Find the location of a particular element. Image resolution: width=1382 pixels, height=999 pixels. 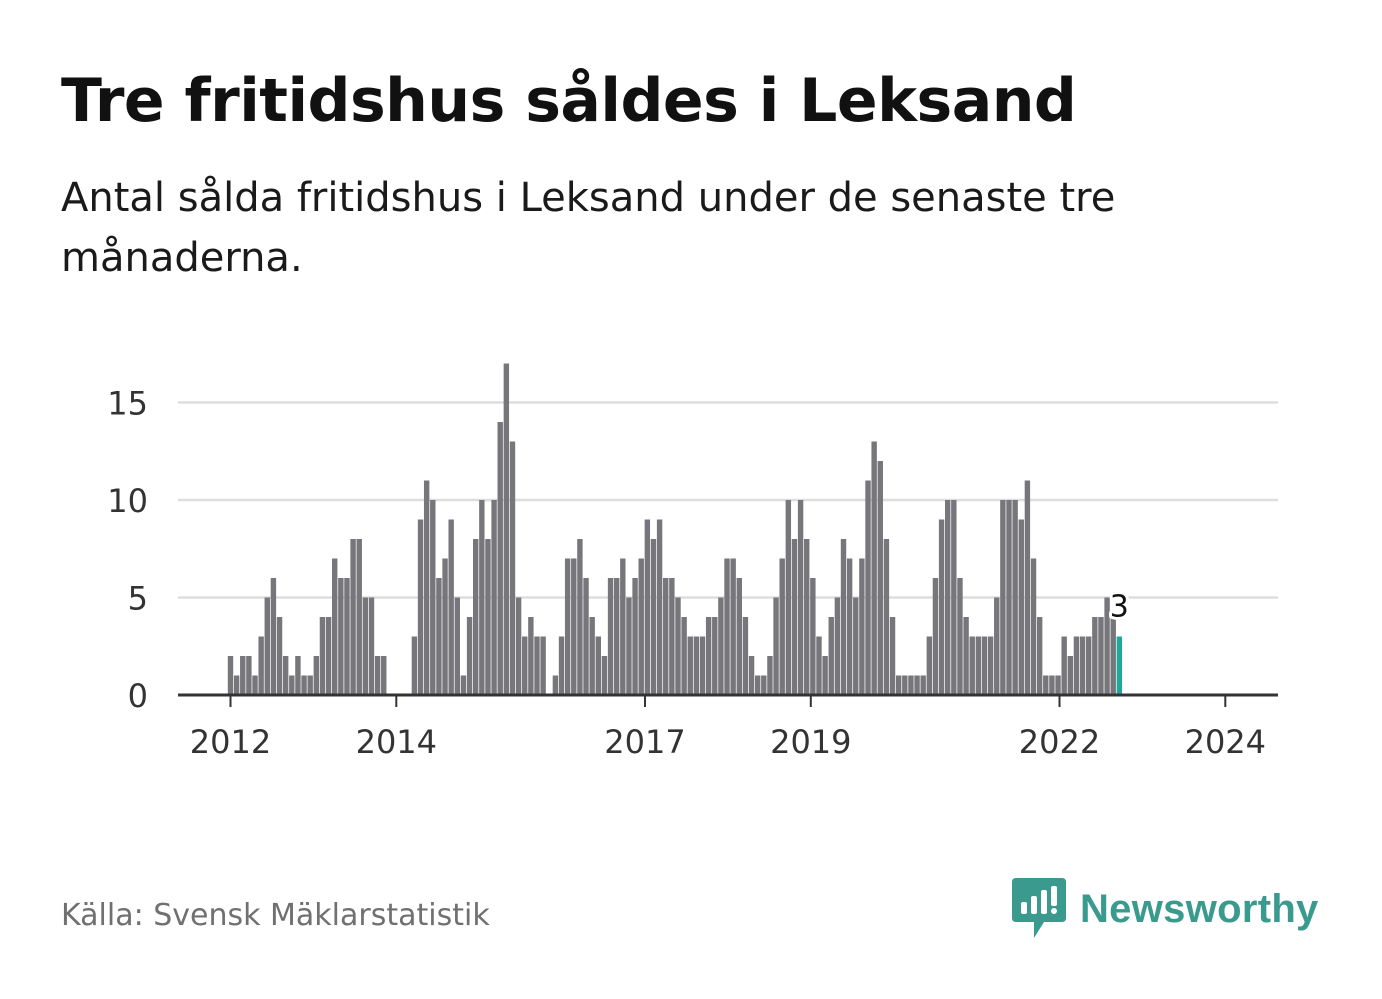

source-note: Källa: Svensk Mäklarstatistik is located at coordinates (275, 915).